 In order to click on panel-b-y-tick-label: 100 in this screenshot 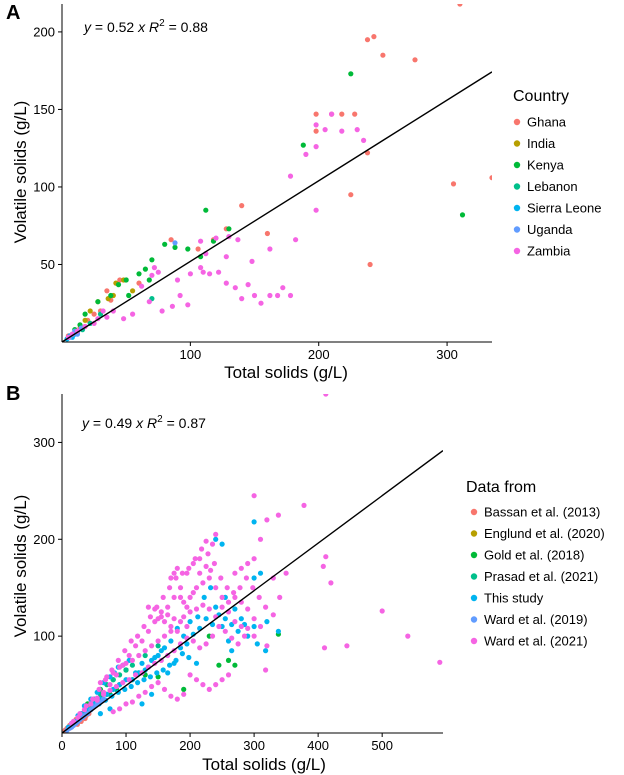, I will do `click(44, 636)`.